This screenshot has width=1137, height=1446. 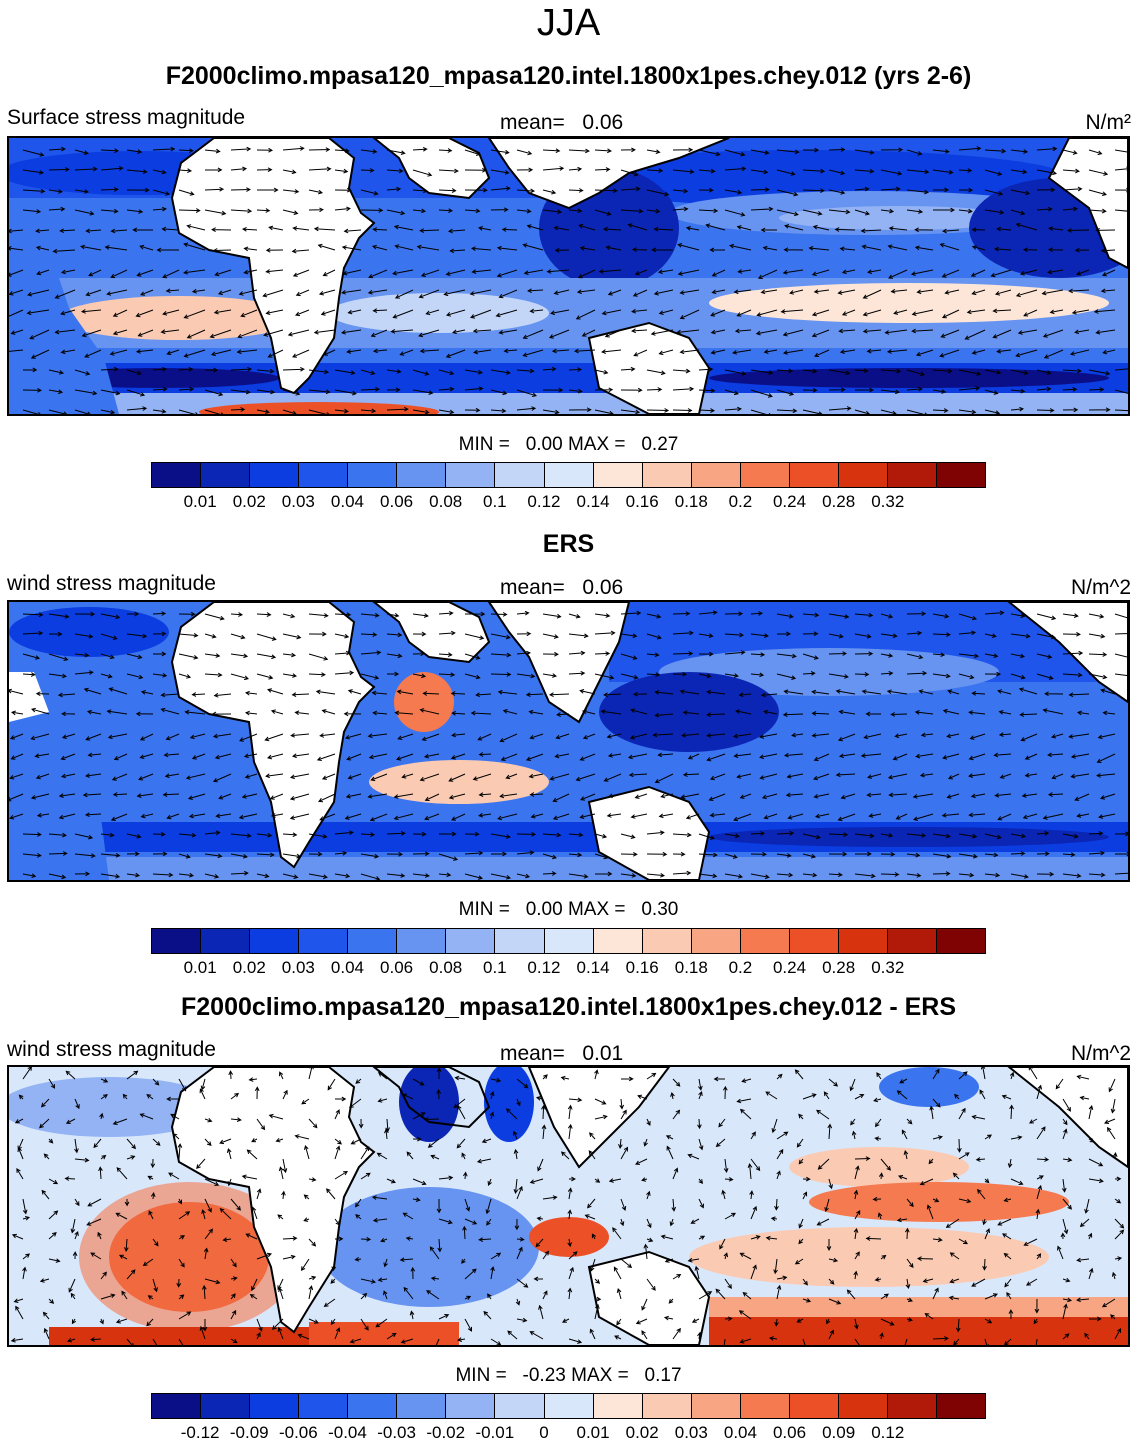 I want to click on panel-1-mean: mean= 0.06, so click(x=561, y=123).